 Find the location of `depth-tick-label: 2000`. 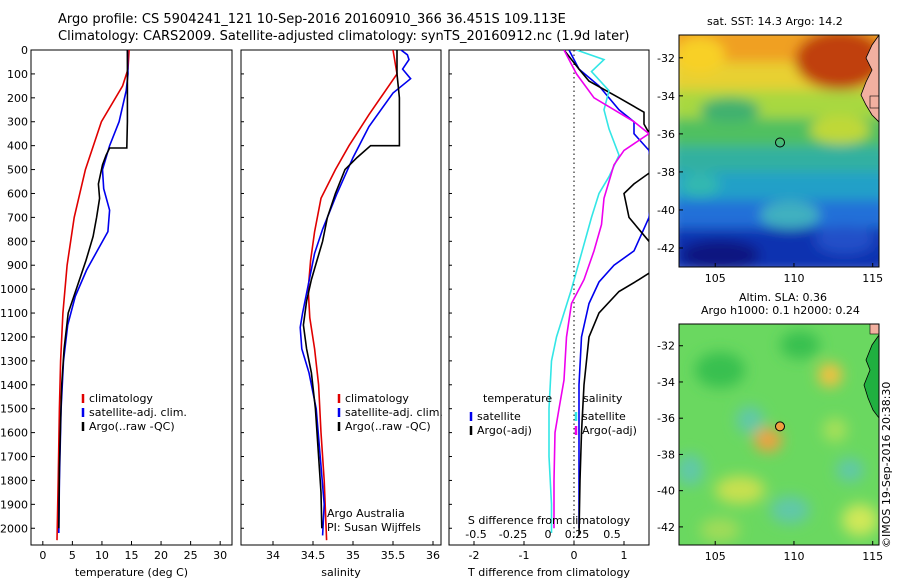

depth-tick-label: 2000 is located at coordinates (14, 528).